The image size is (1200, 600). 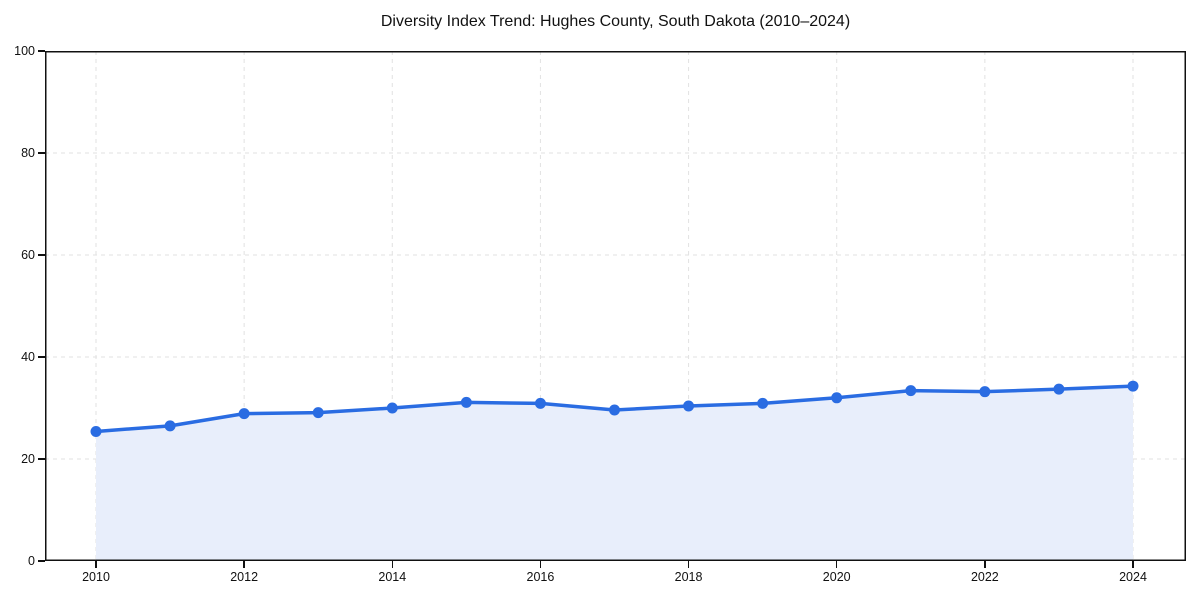 What do you see at coordinates (96, 431) in the screenshot?
I see `data-point-2010` at bounding box center [96, 431].